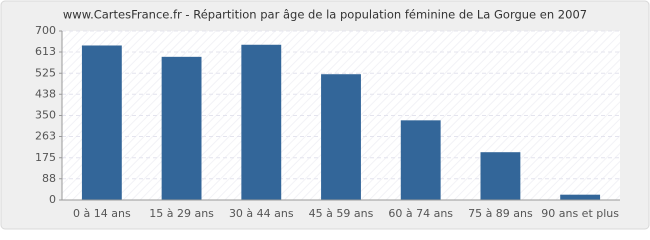 This screenshot has width=650, height=240. I want to click on y-tick-label: 88, so click(49, 178).